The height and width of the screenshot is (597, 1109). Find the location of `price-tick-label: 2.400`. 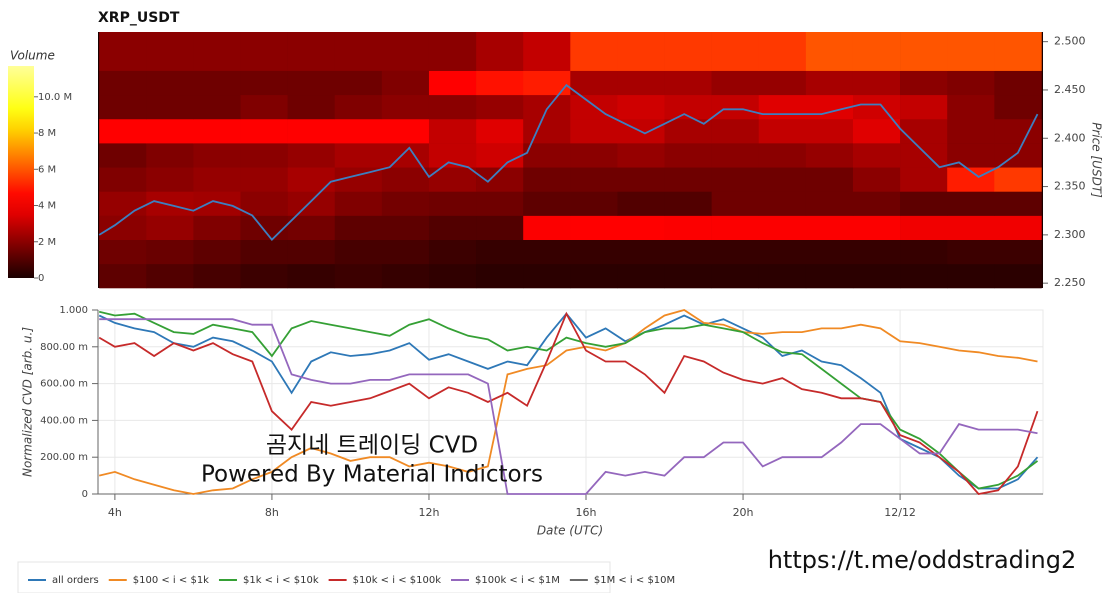

price-tick-label: 2.400 is located at coordinates (1070, 137).